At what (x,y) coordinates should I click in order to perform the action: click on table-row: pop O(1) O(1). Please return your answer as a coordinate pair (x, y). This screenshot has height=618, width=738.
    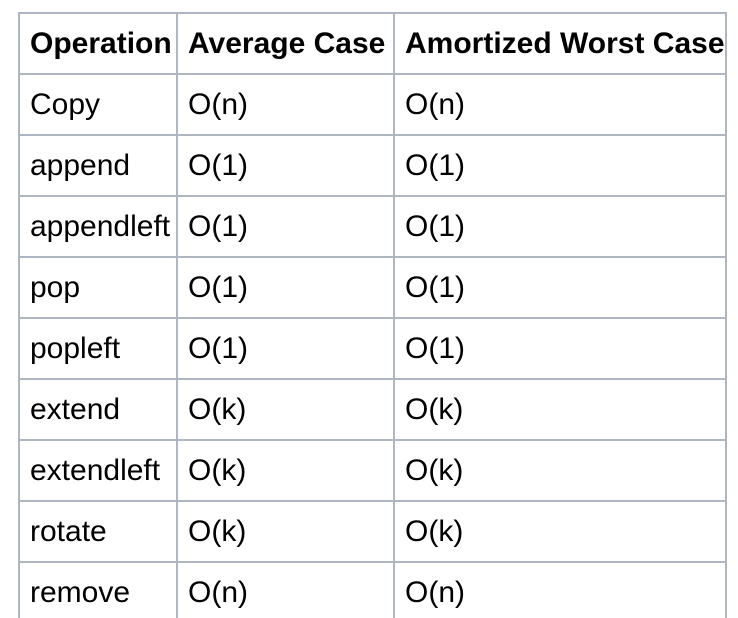
    Looking at the image, I should click on (372, 287).